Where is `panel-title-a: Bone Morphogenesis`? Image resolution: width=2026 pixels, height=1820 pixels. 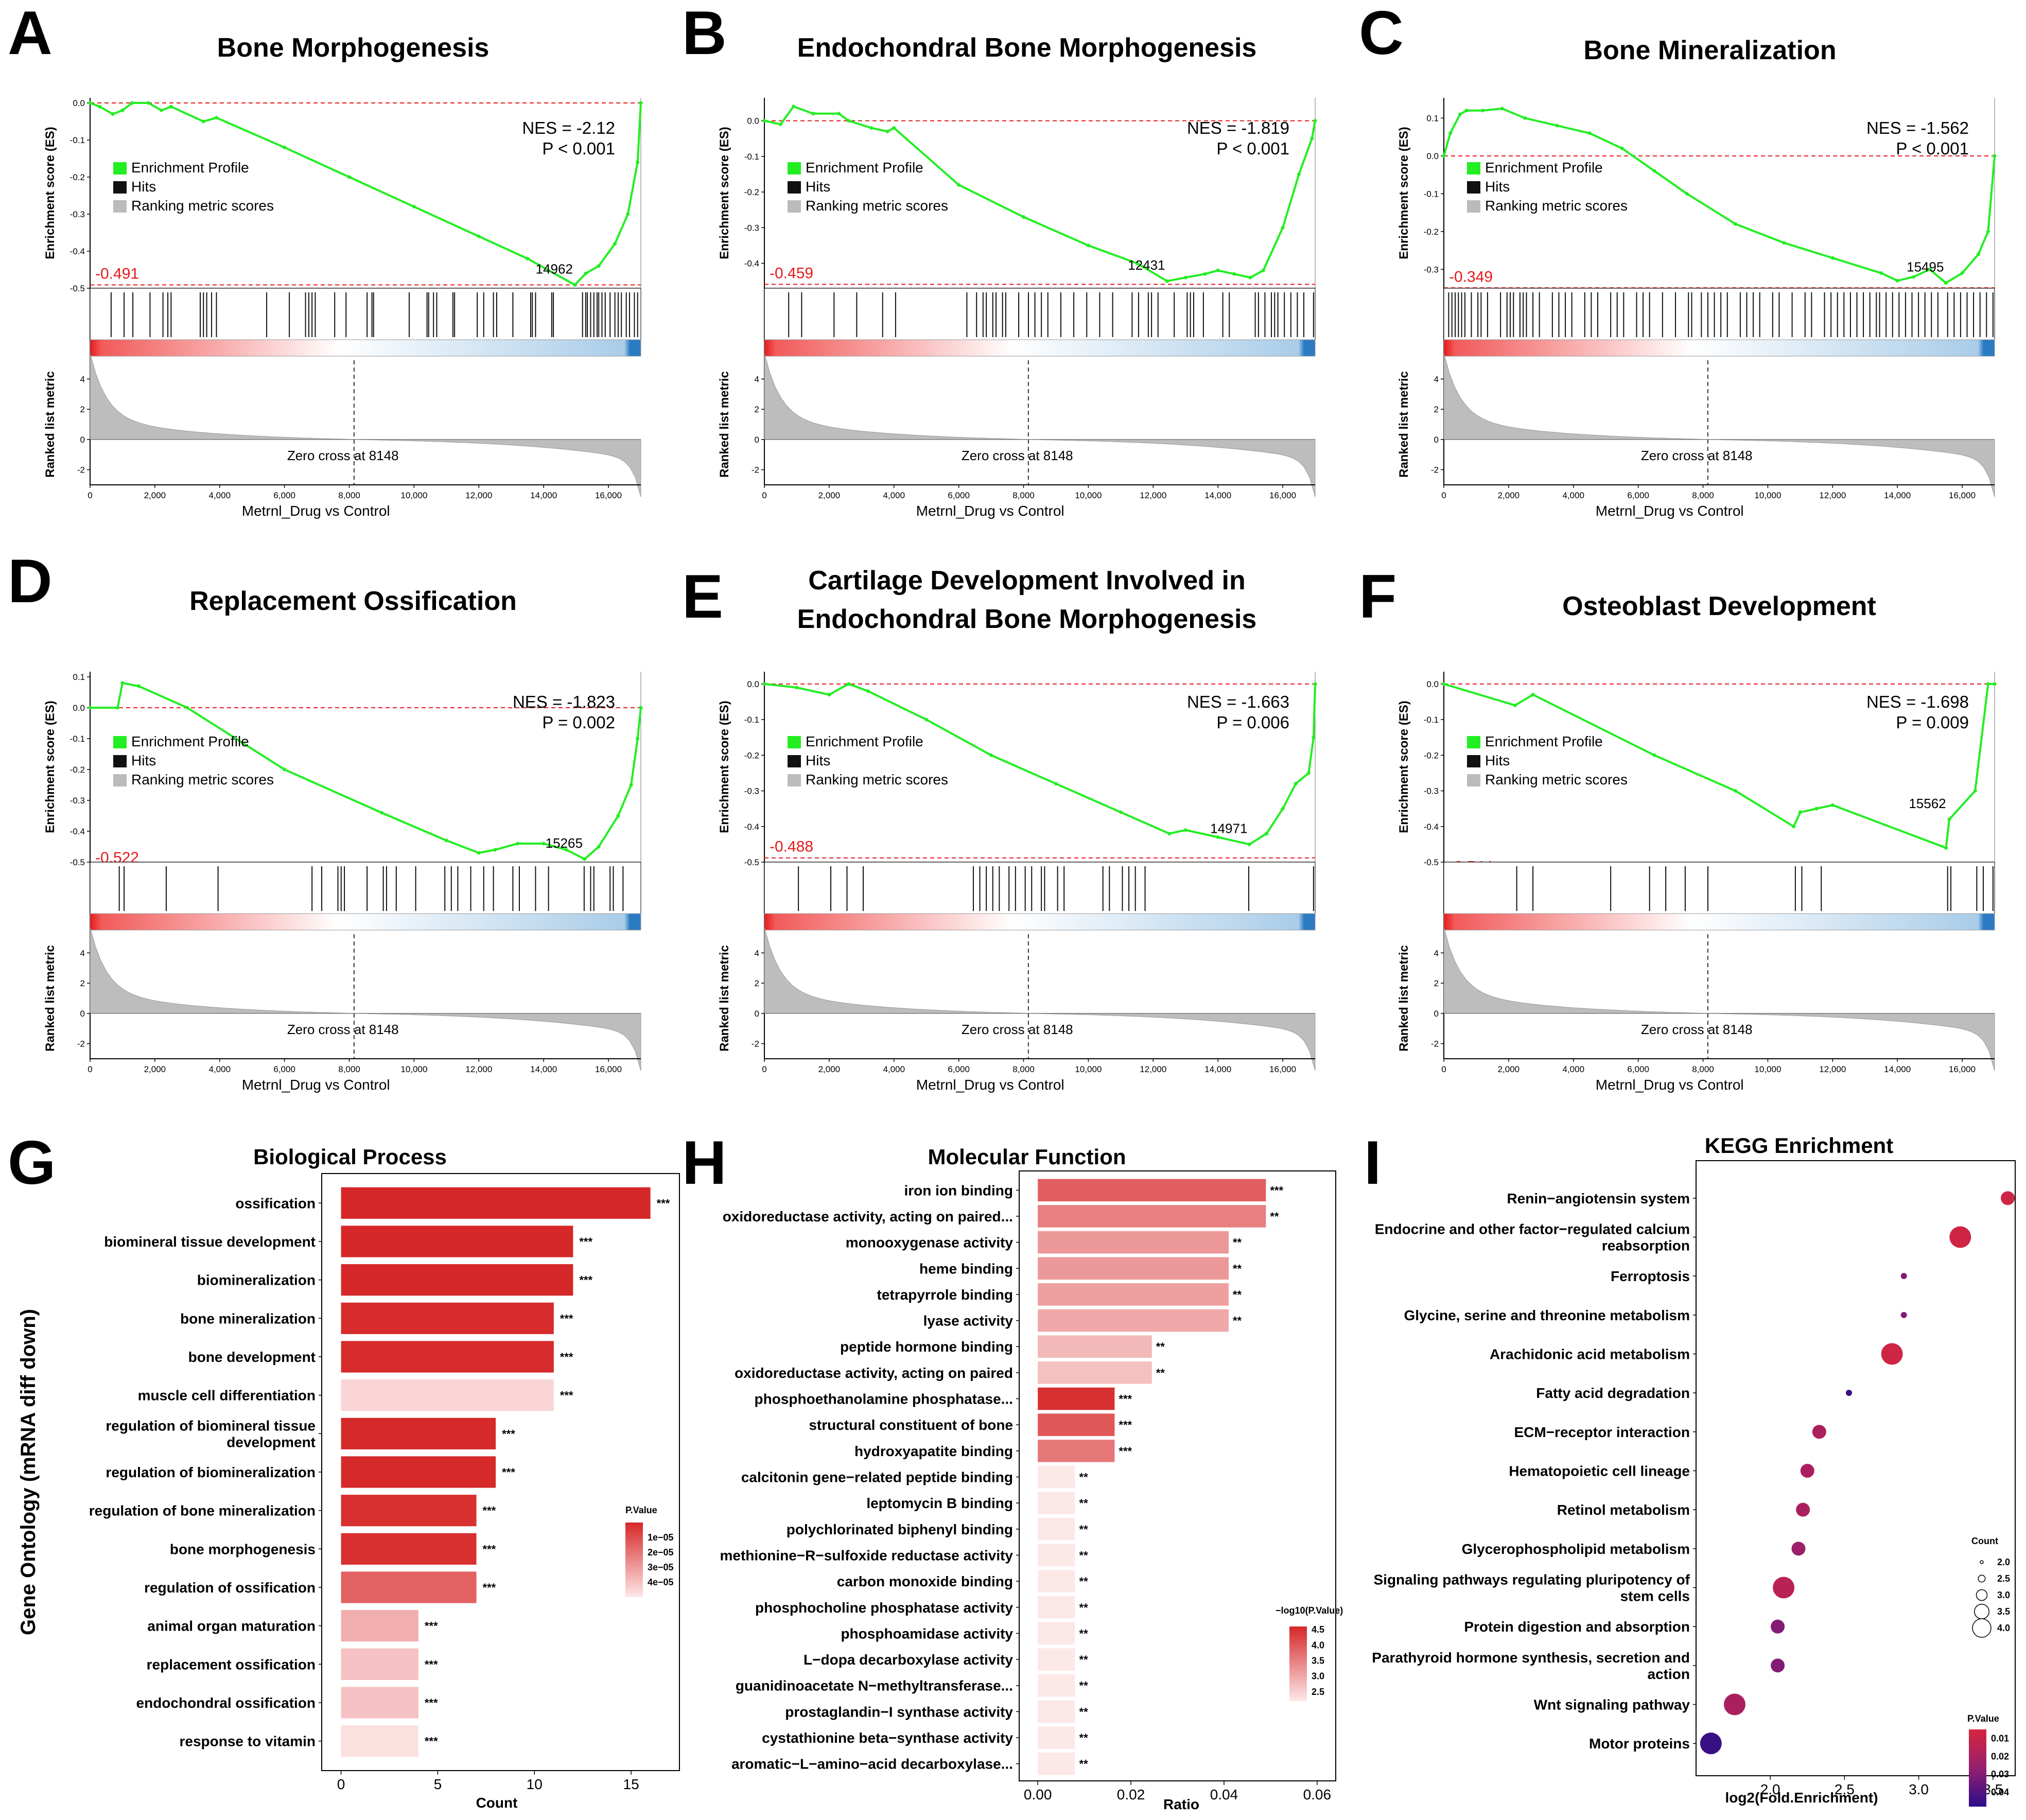 panel-title-a: Bone Morphogenesis is located at coordinates (353, 48).